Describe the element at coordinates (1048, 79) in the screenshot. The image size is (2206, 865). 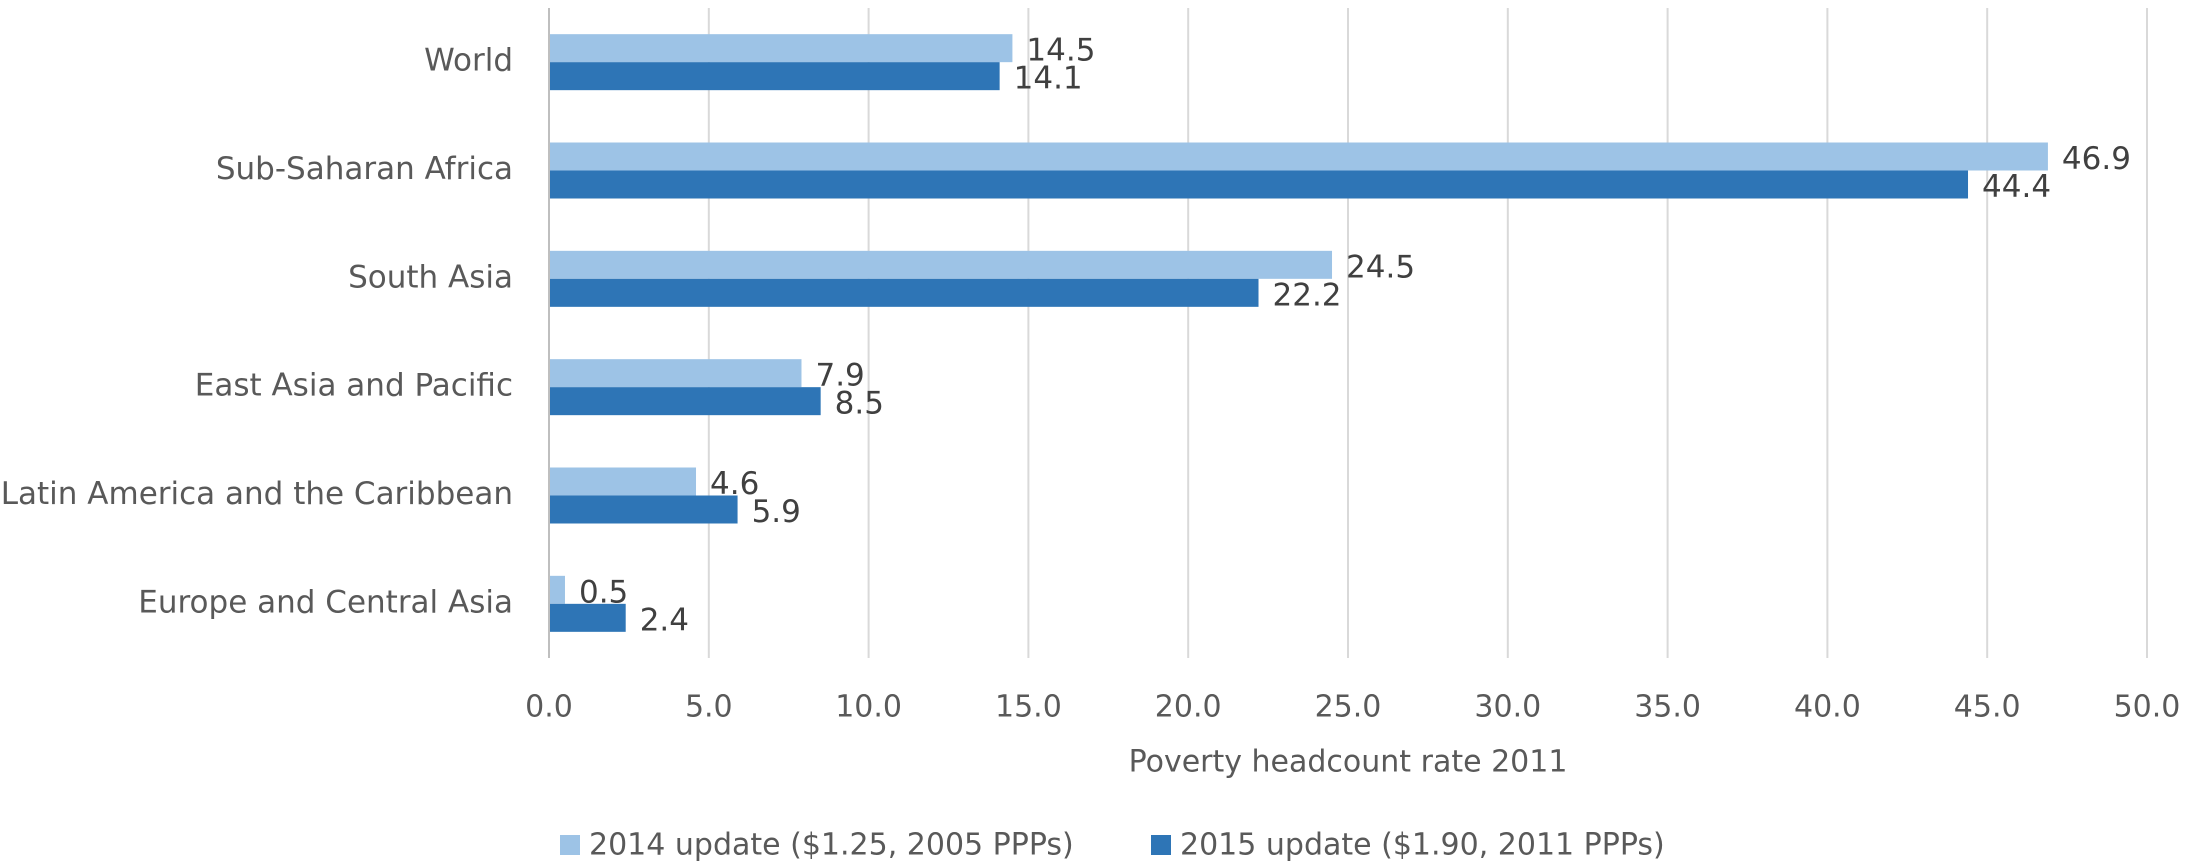
I see `data-label: 14.1` at that location.